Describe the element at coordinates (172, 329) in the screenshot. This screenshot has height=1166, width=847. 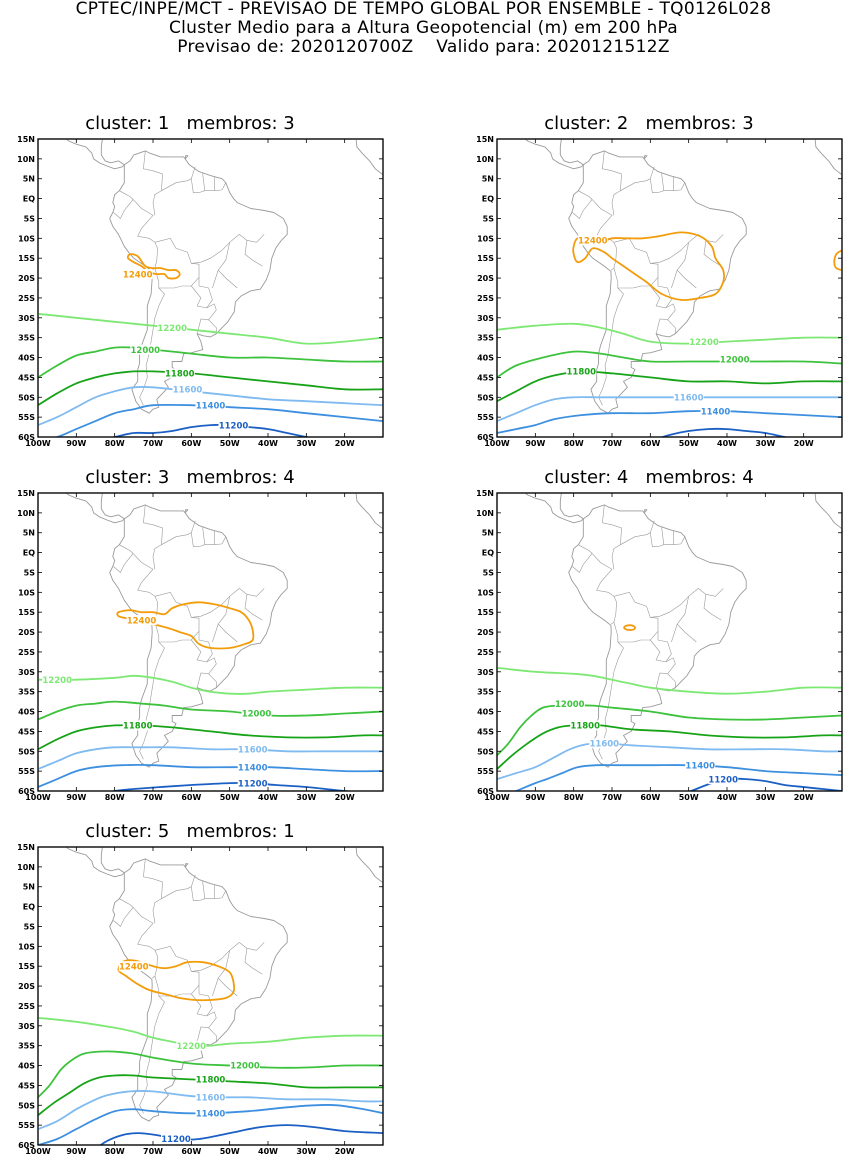
I see `contour-label-12200: 12200` at that location.